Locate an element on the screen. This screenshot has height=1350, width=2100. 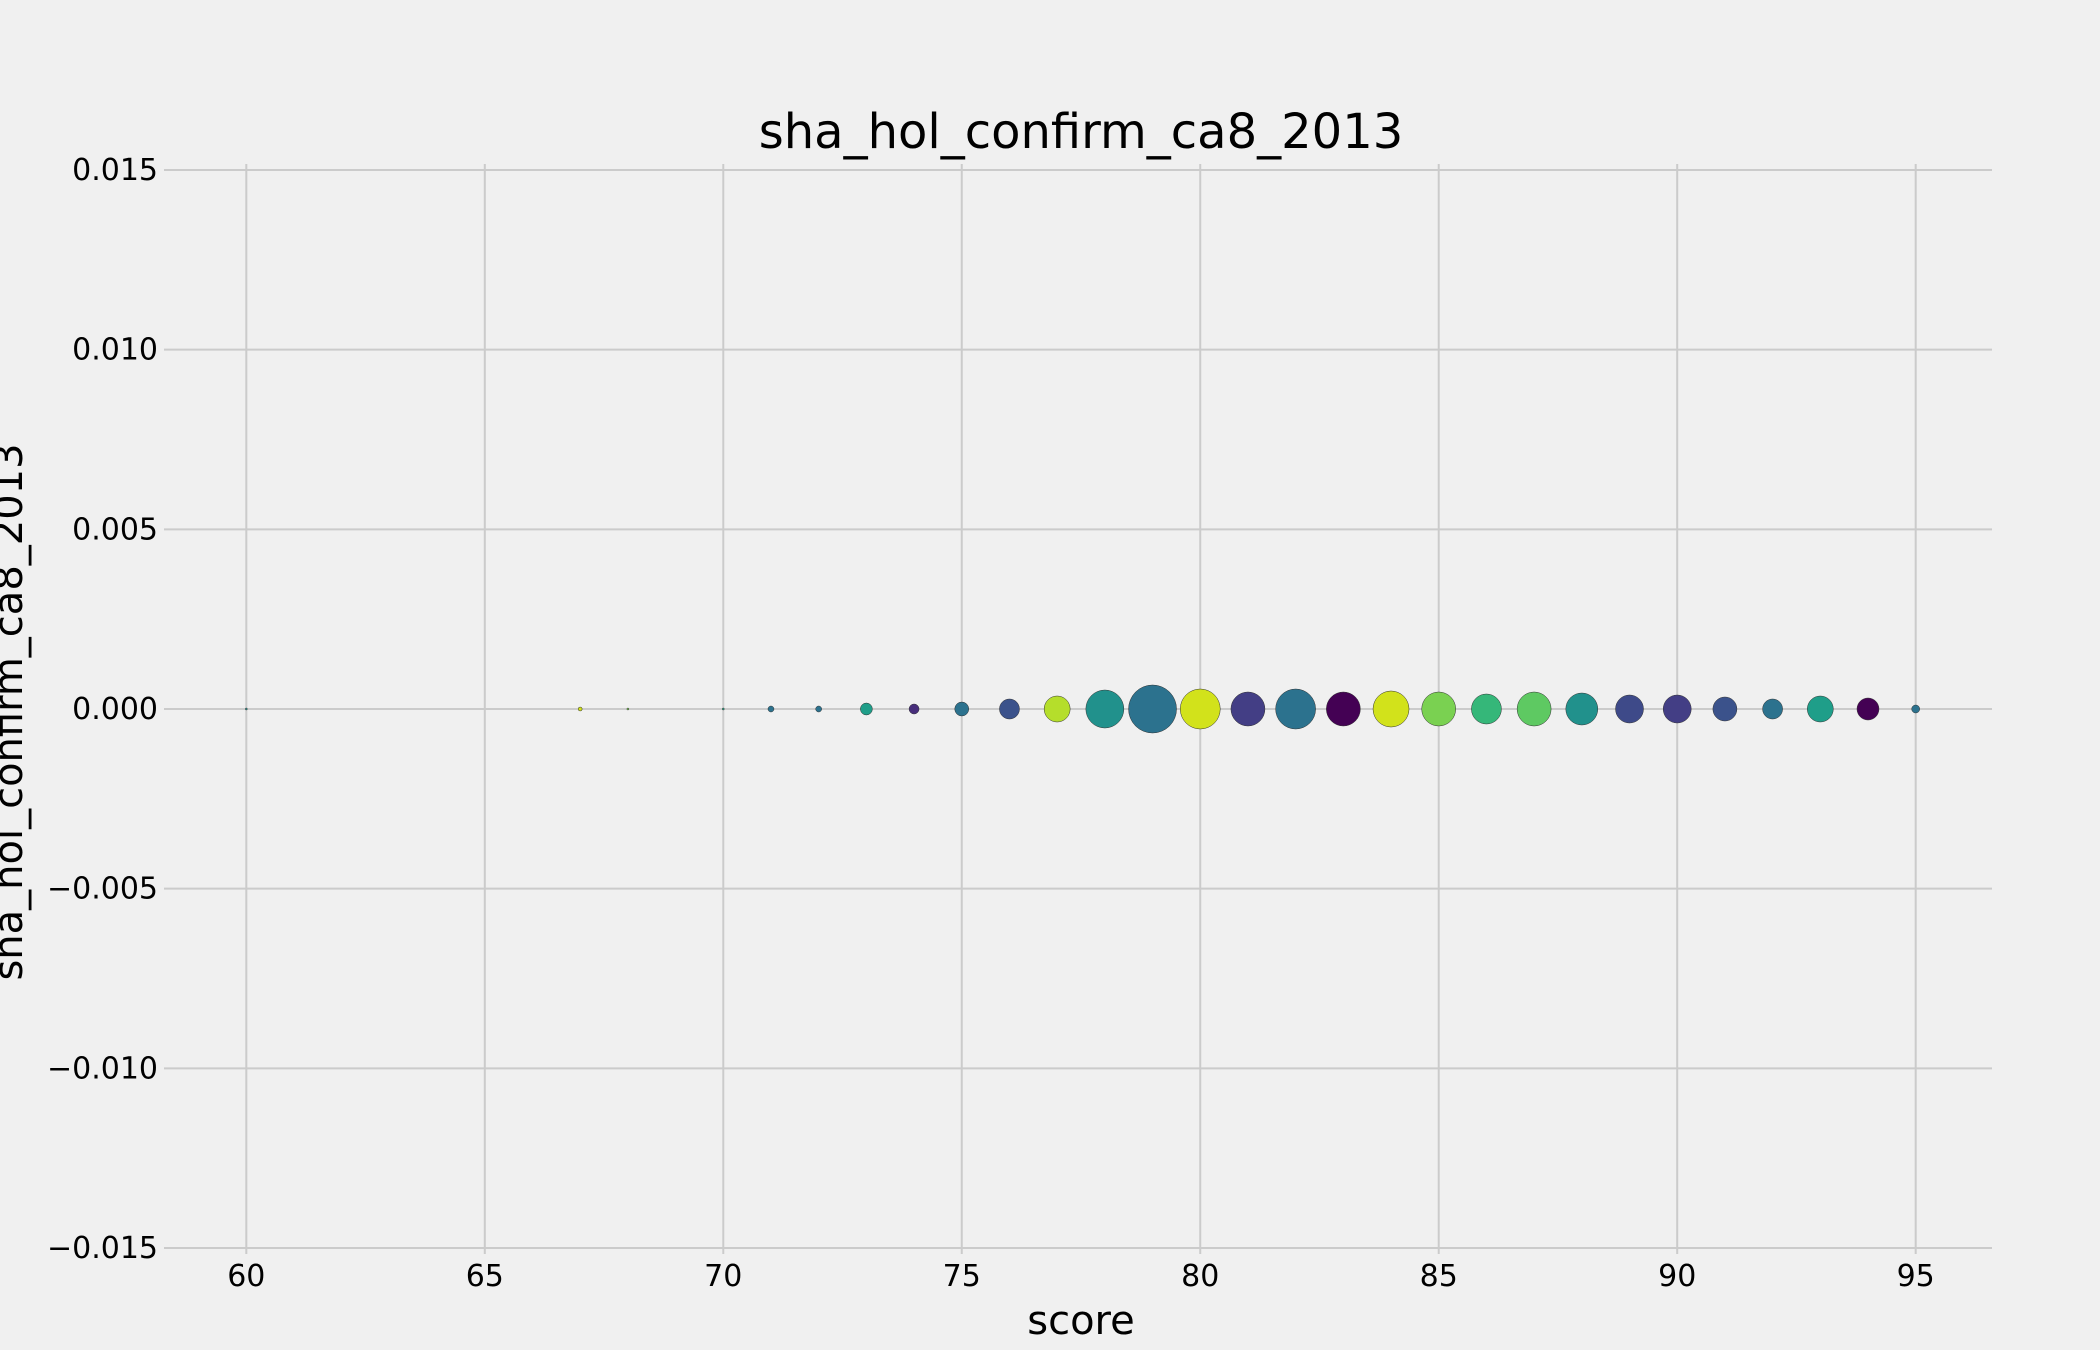
scatter-points is located at coordinates (1082, 709).